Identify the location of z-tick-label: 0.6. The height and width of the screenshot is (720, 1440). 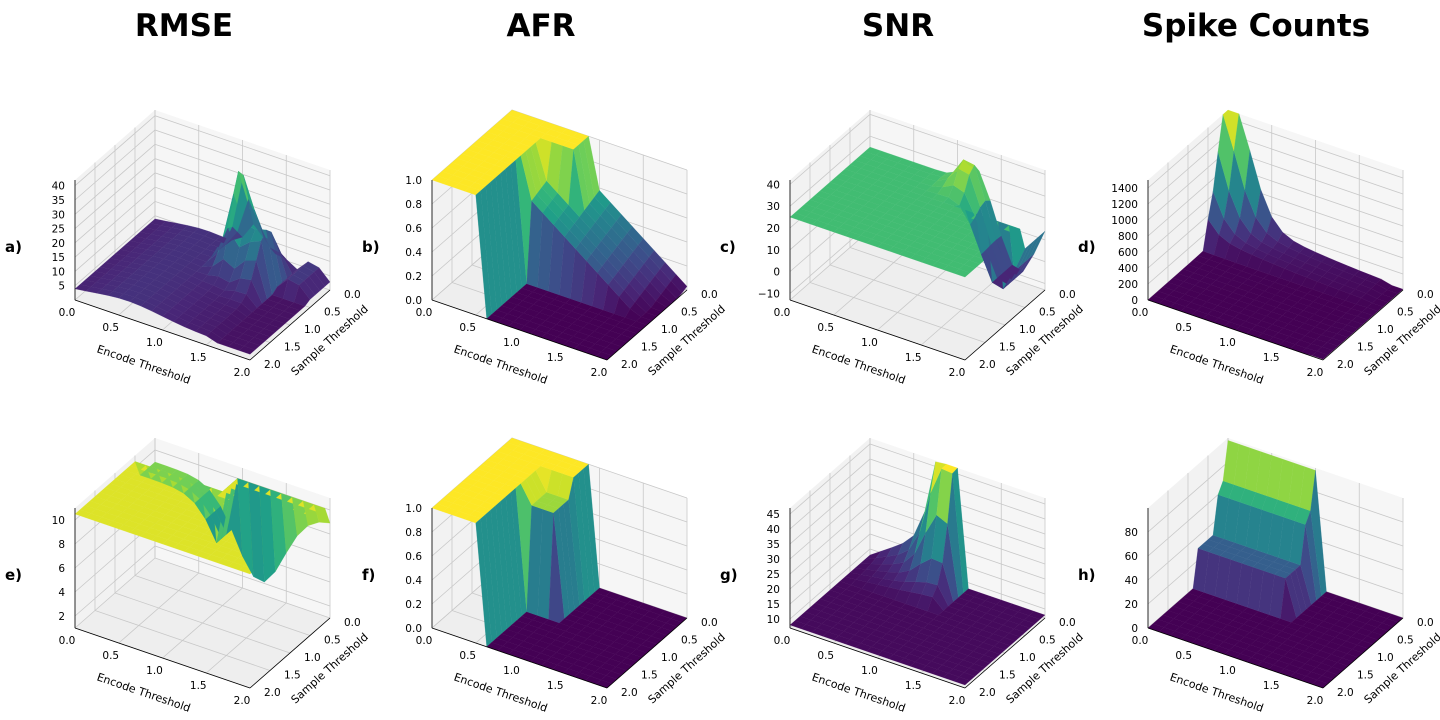
(413, 557).